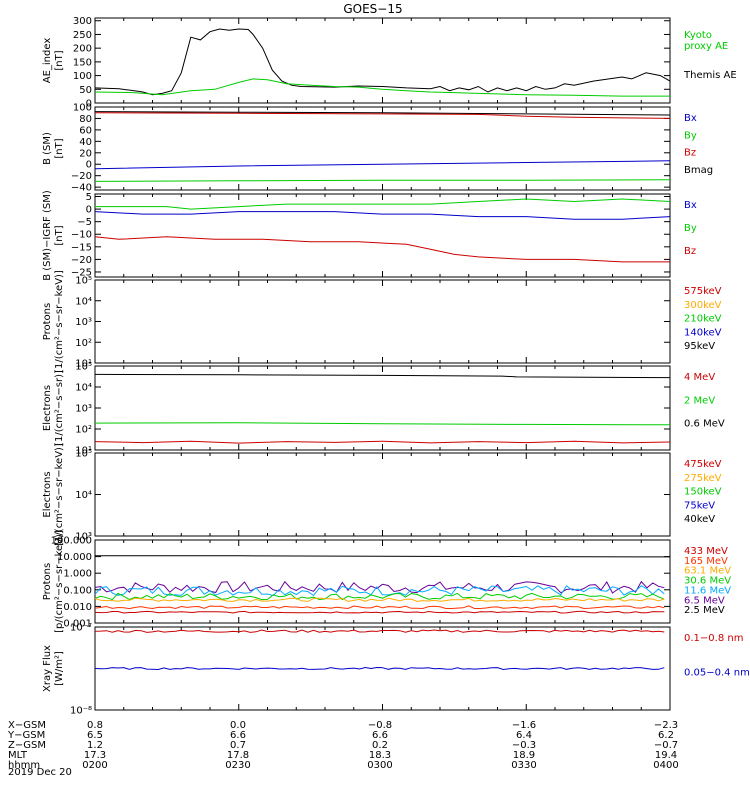 The image size is (750, 800). What do you see at coordinates (699, 377) in the screenshot?
I see `legend-label: 4 MeV` at bounding box center [699, 377].